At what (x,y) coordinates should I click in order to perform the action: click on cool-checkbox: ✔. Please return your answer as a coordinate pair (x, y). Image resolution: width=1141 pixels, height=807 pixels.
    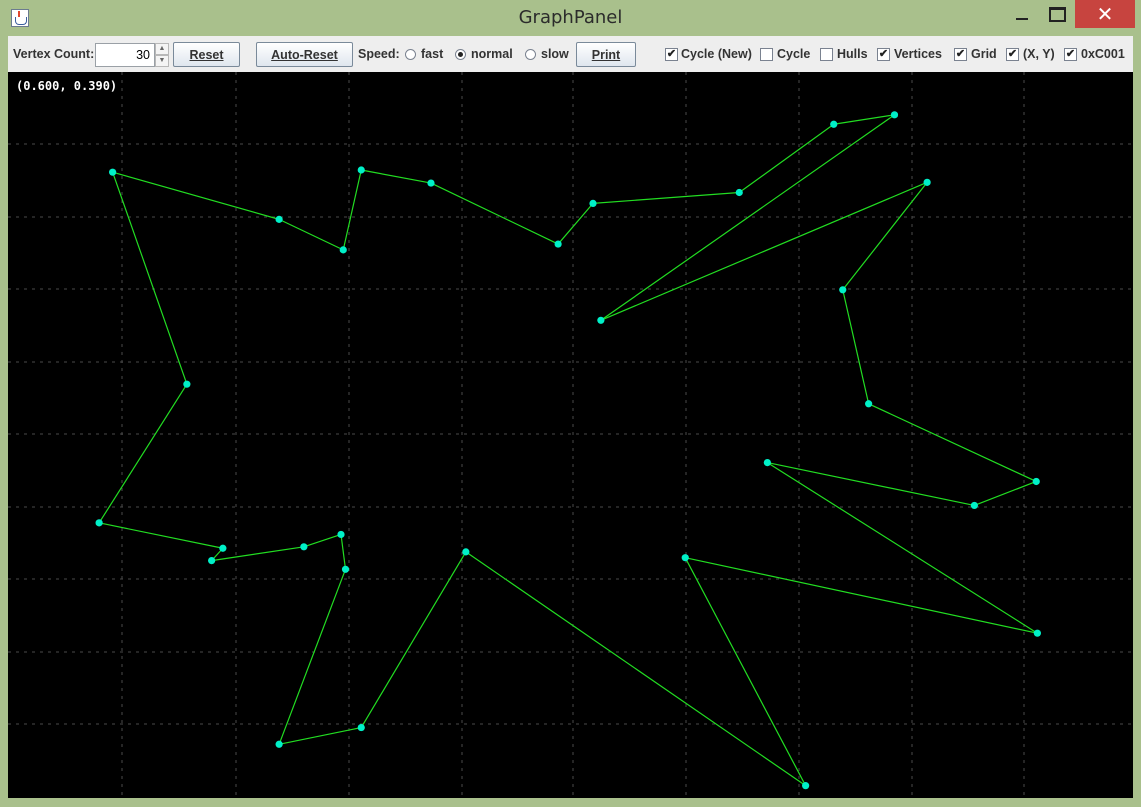
    Looking at the image, I should click on (1070, 54).